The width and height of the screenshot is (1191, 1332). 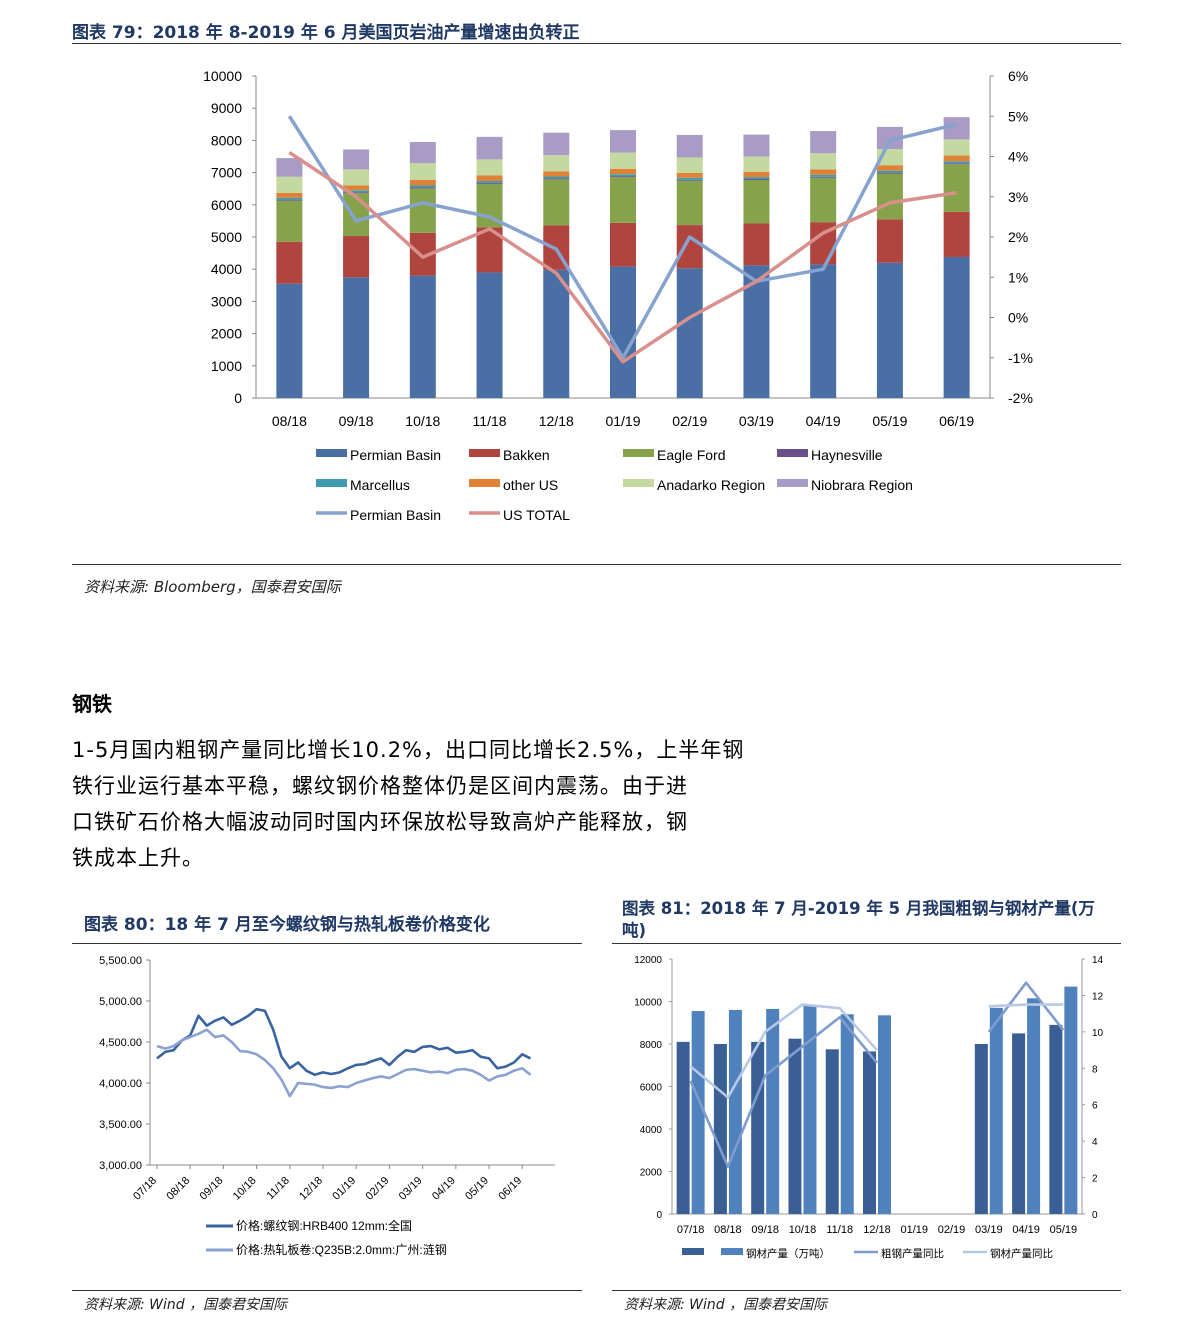 What do you see at coordinates (803, 1230) in the screenshot?
I see `x-tick-label: 10/18` at bounding box center [803, 1230].